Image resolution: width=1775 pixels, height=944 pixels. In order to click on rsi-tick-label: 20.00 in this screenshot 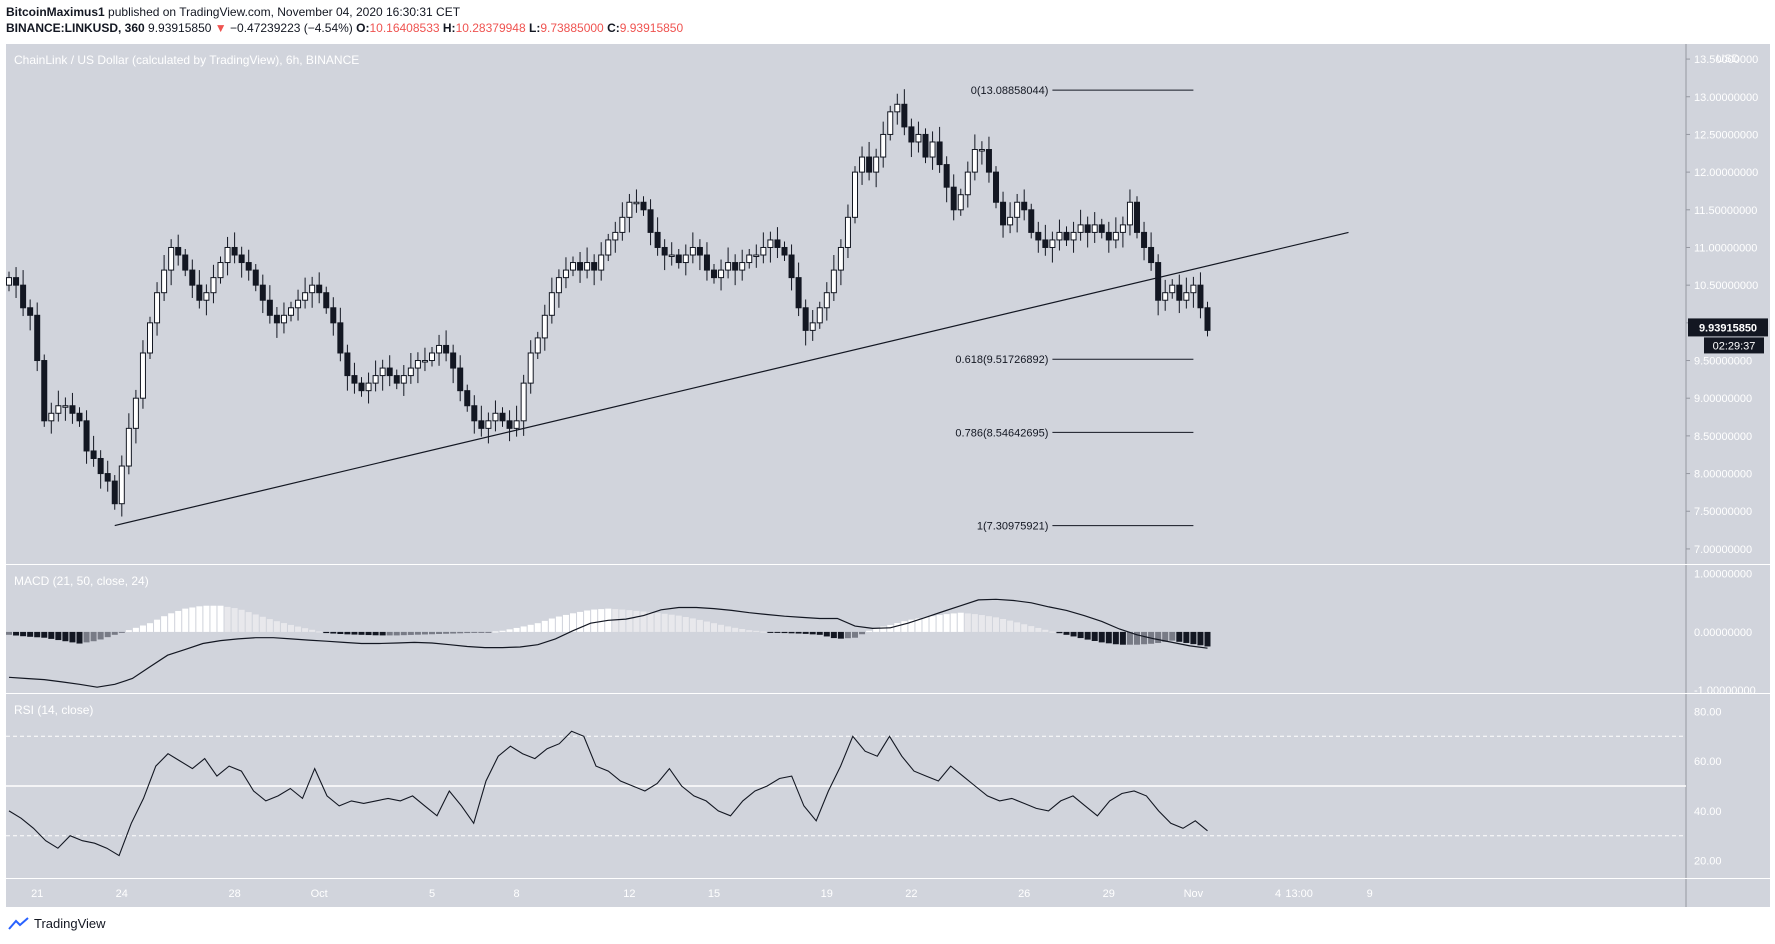, I will do `click(1708, 862)`.